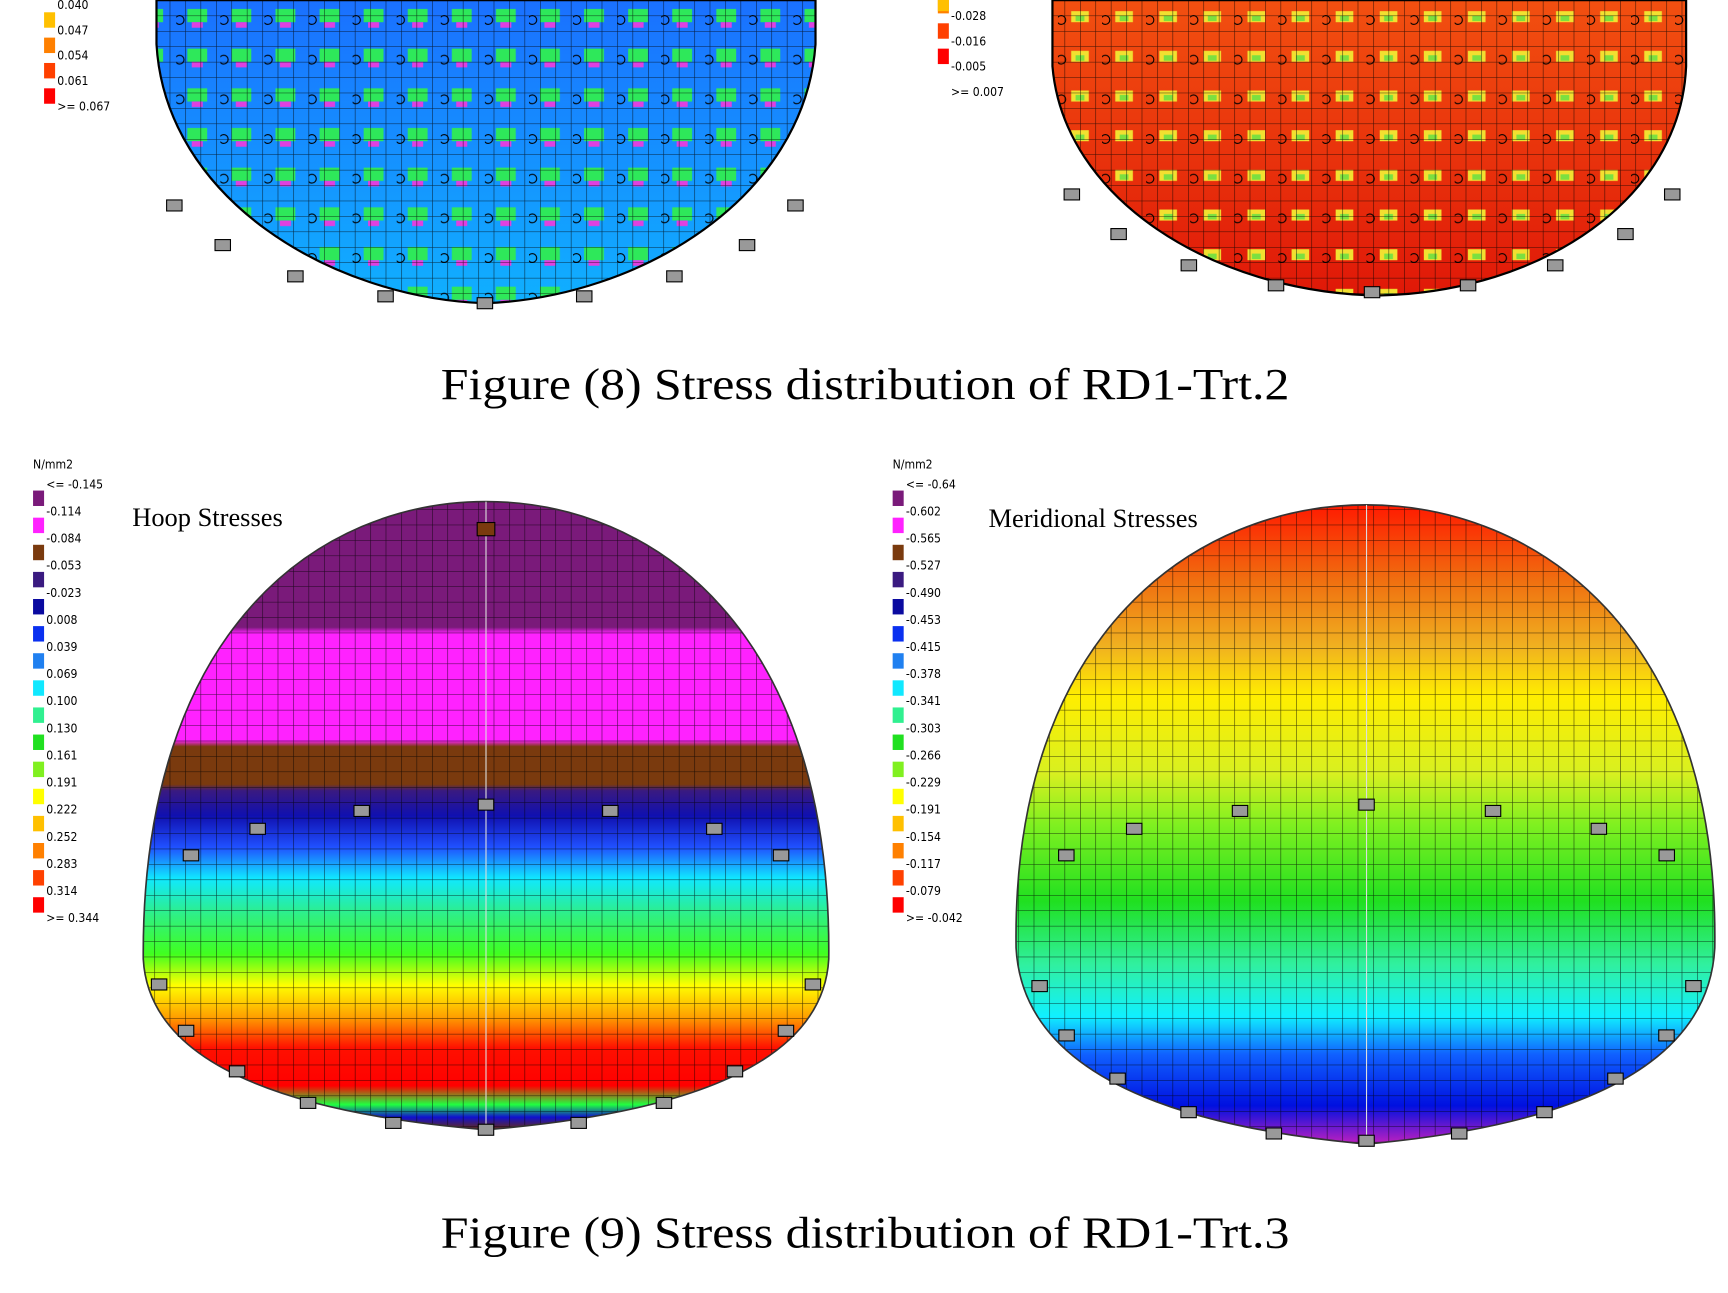 This screenshot has width=1728, height=1293. What do you see at coordinates (61, 837) in the screenshot?
I see `legend-label: 0.252` at bounding box center [61, 837].